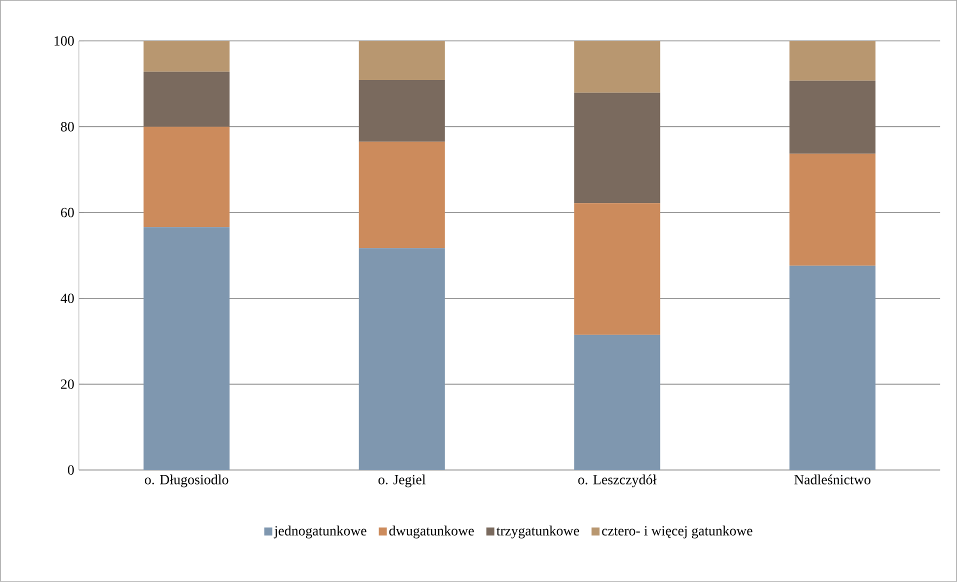  Describe the element at coordinates (320, 532) in the screenshot. I see `legend-label: jednogatunkowe` at that location.